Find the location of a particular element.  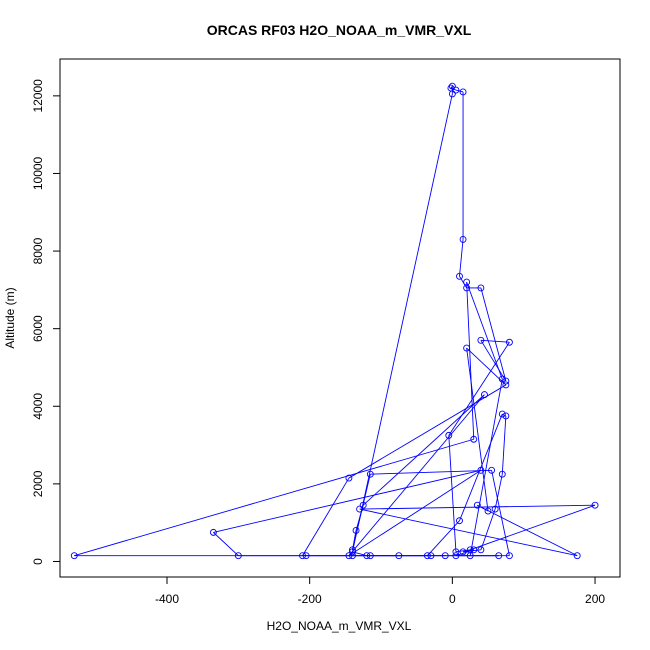

y-tick-label: 0 is located at coordinates (38, 561).